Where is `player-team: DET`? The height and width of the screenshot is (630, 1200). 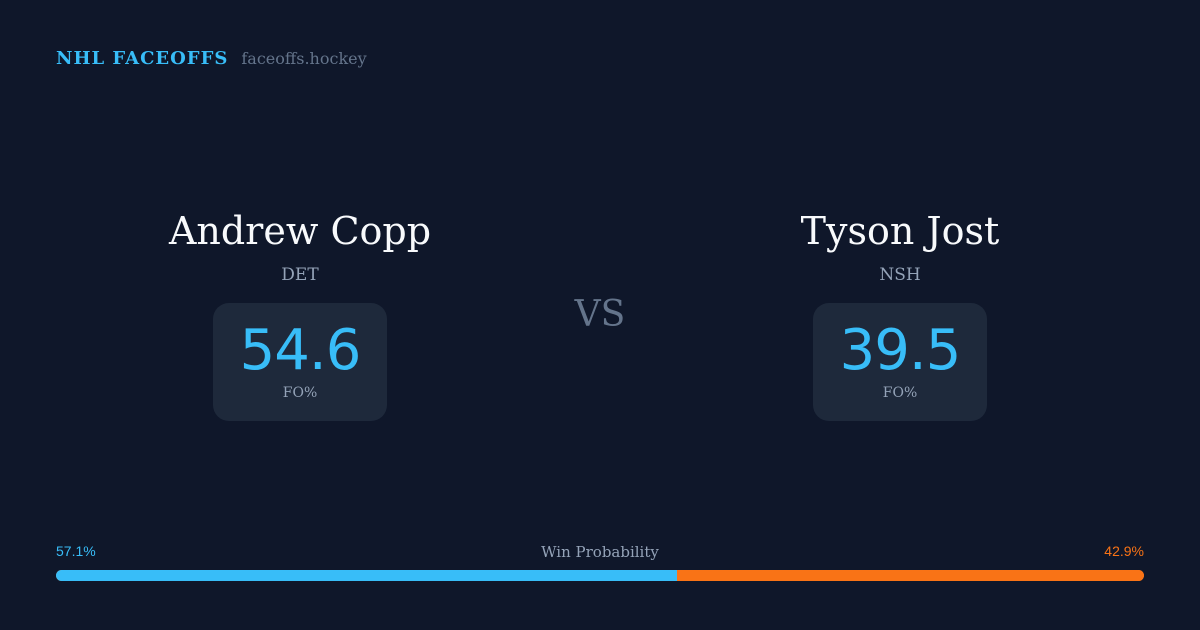
player-team: DET is located at coordinates (300, 275).